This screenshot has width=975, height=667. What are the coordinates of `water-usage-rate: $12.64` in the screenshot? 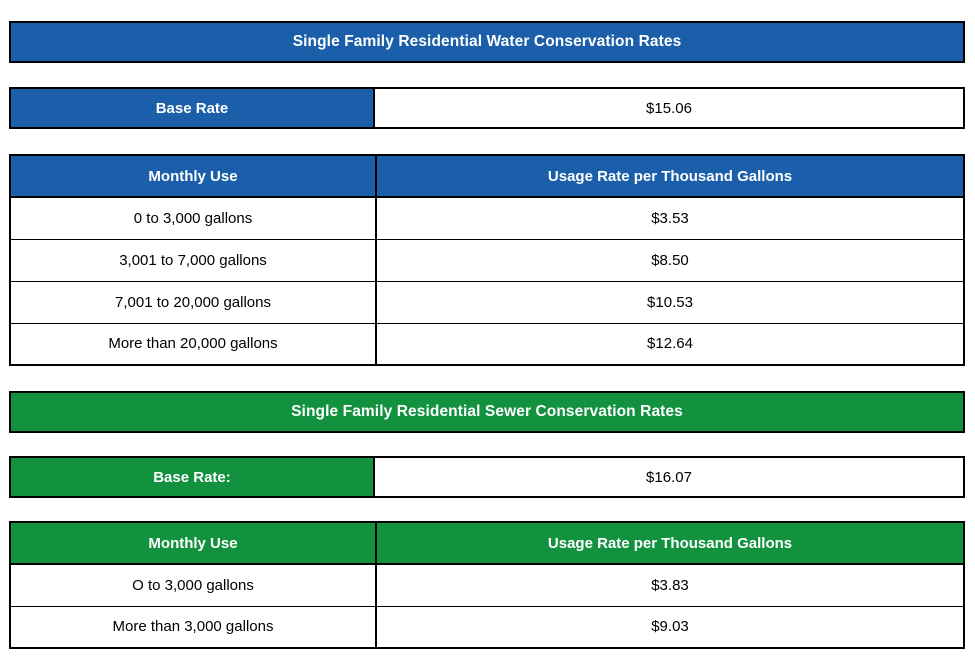 It's located at (670, 344).